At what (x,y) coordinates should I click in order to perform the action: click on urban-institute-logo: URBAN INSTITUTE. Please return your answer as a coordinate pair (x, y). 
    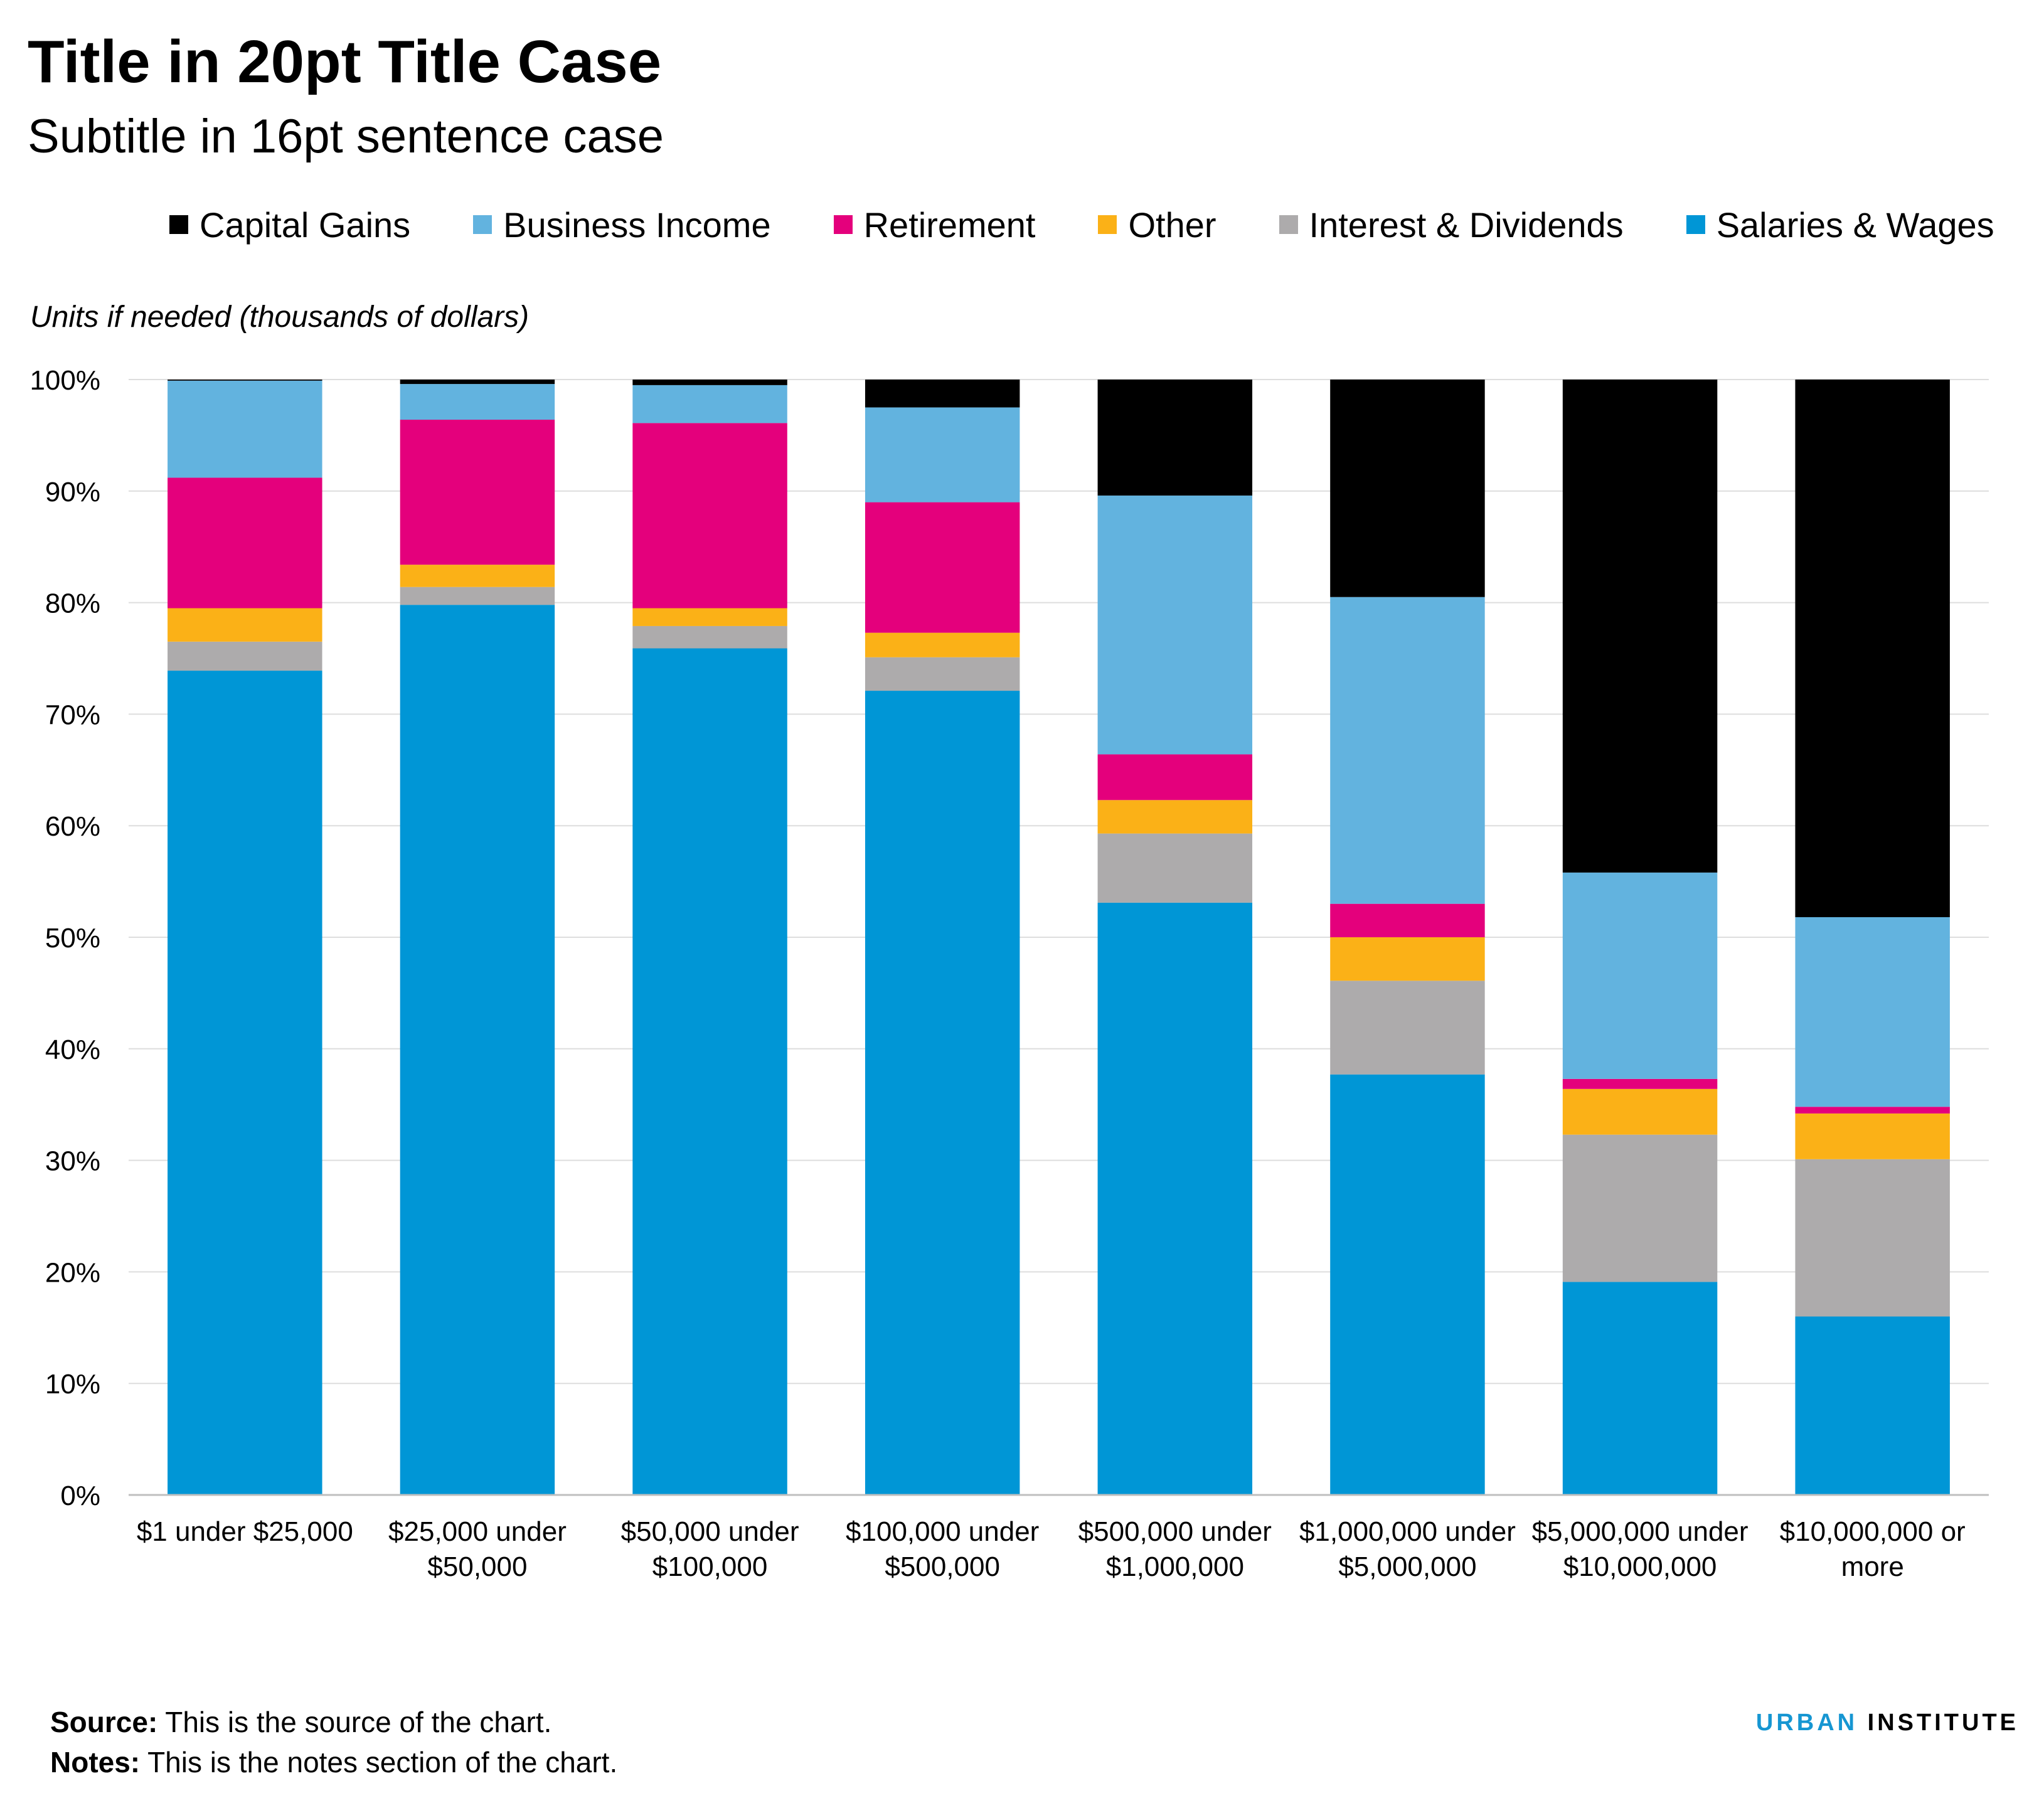
    Looking at the image, I should click on (1887, 1723).